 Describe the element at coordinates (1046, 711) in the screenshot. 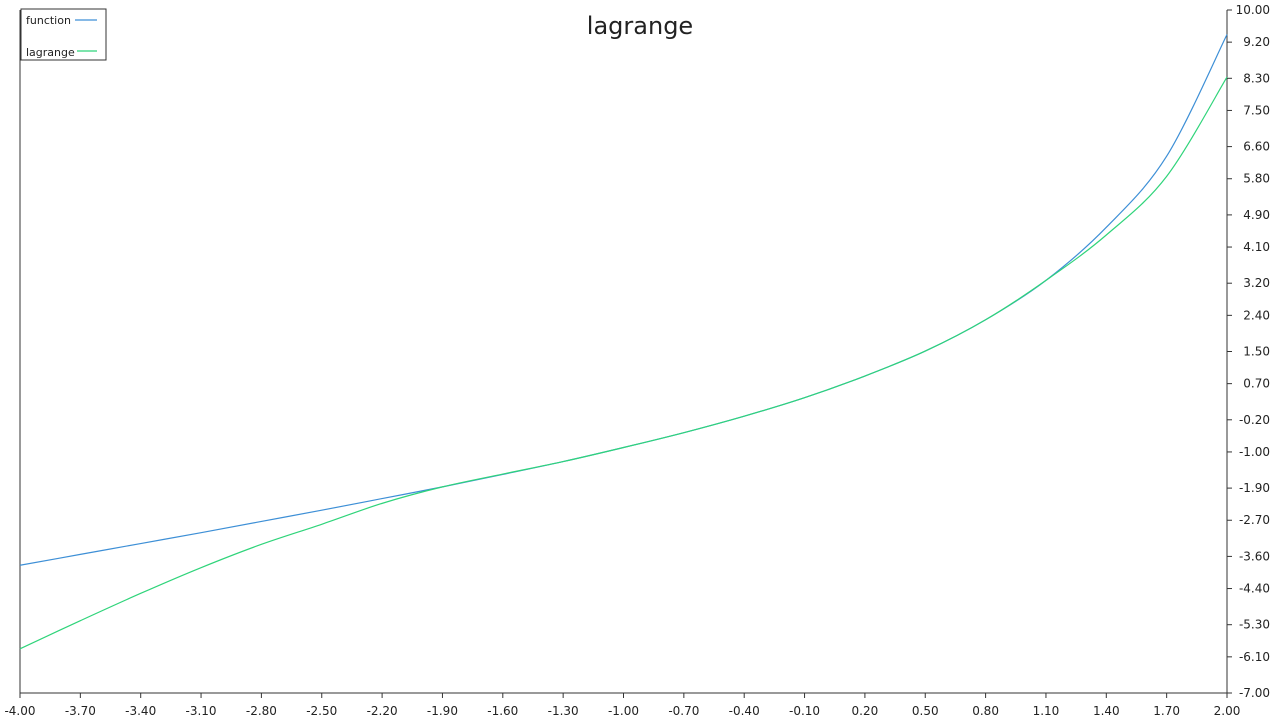

I see `x-tick-label: 1.10` at that location.